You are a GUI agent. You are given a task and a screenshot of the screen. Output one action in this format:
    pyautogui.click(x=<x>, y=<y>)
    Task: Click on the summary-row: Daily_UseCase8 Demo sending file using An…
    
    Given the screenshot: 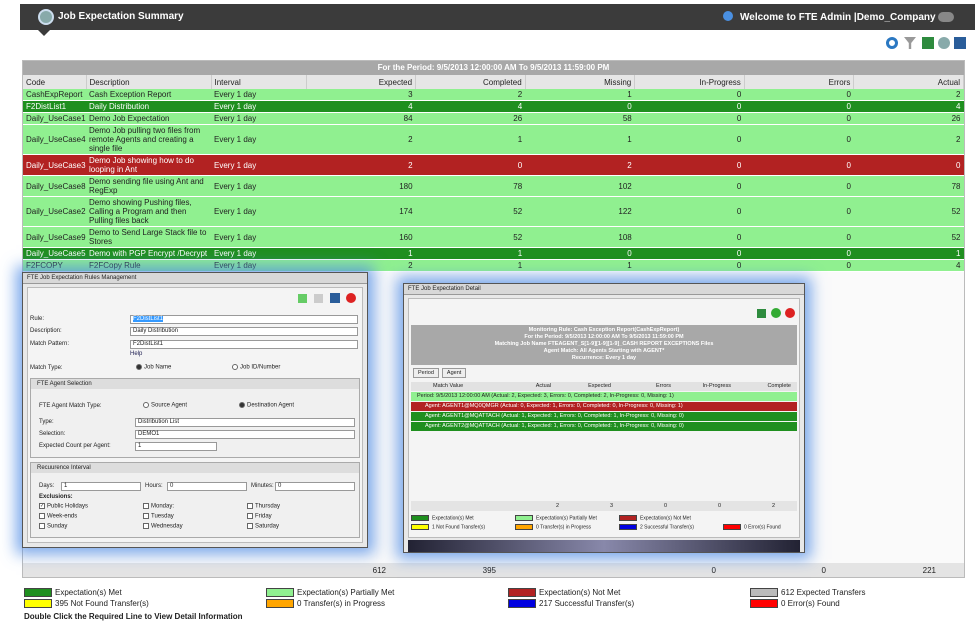 What is the action you would take?
    pyautogui.click(x=493, y=186)
    